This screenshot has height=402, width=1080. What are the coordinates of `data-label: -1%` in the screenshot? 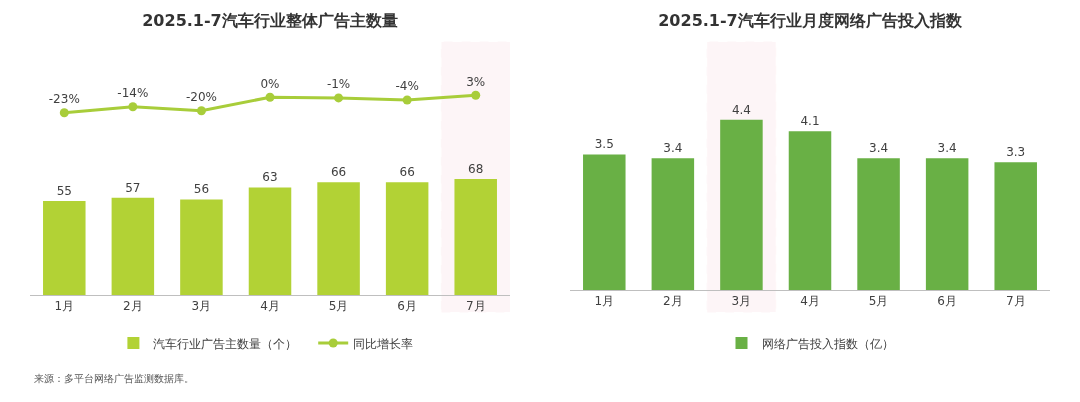 It's located at (338, 84).